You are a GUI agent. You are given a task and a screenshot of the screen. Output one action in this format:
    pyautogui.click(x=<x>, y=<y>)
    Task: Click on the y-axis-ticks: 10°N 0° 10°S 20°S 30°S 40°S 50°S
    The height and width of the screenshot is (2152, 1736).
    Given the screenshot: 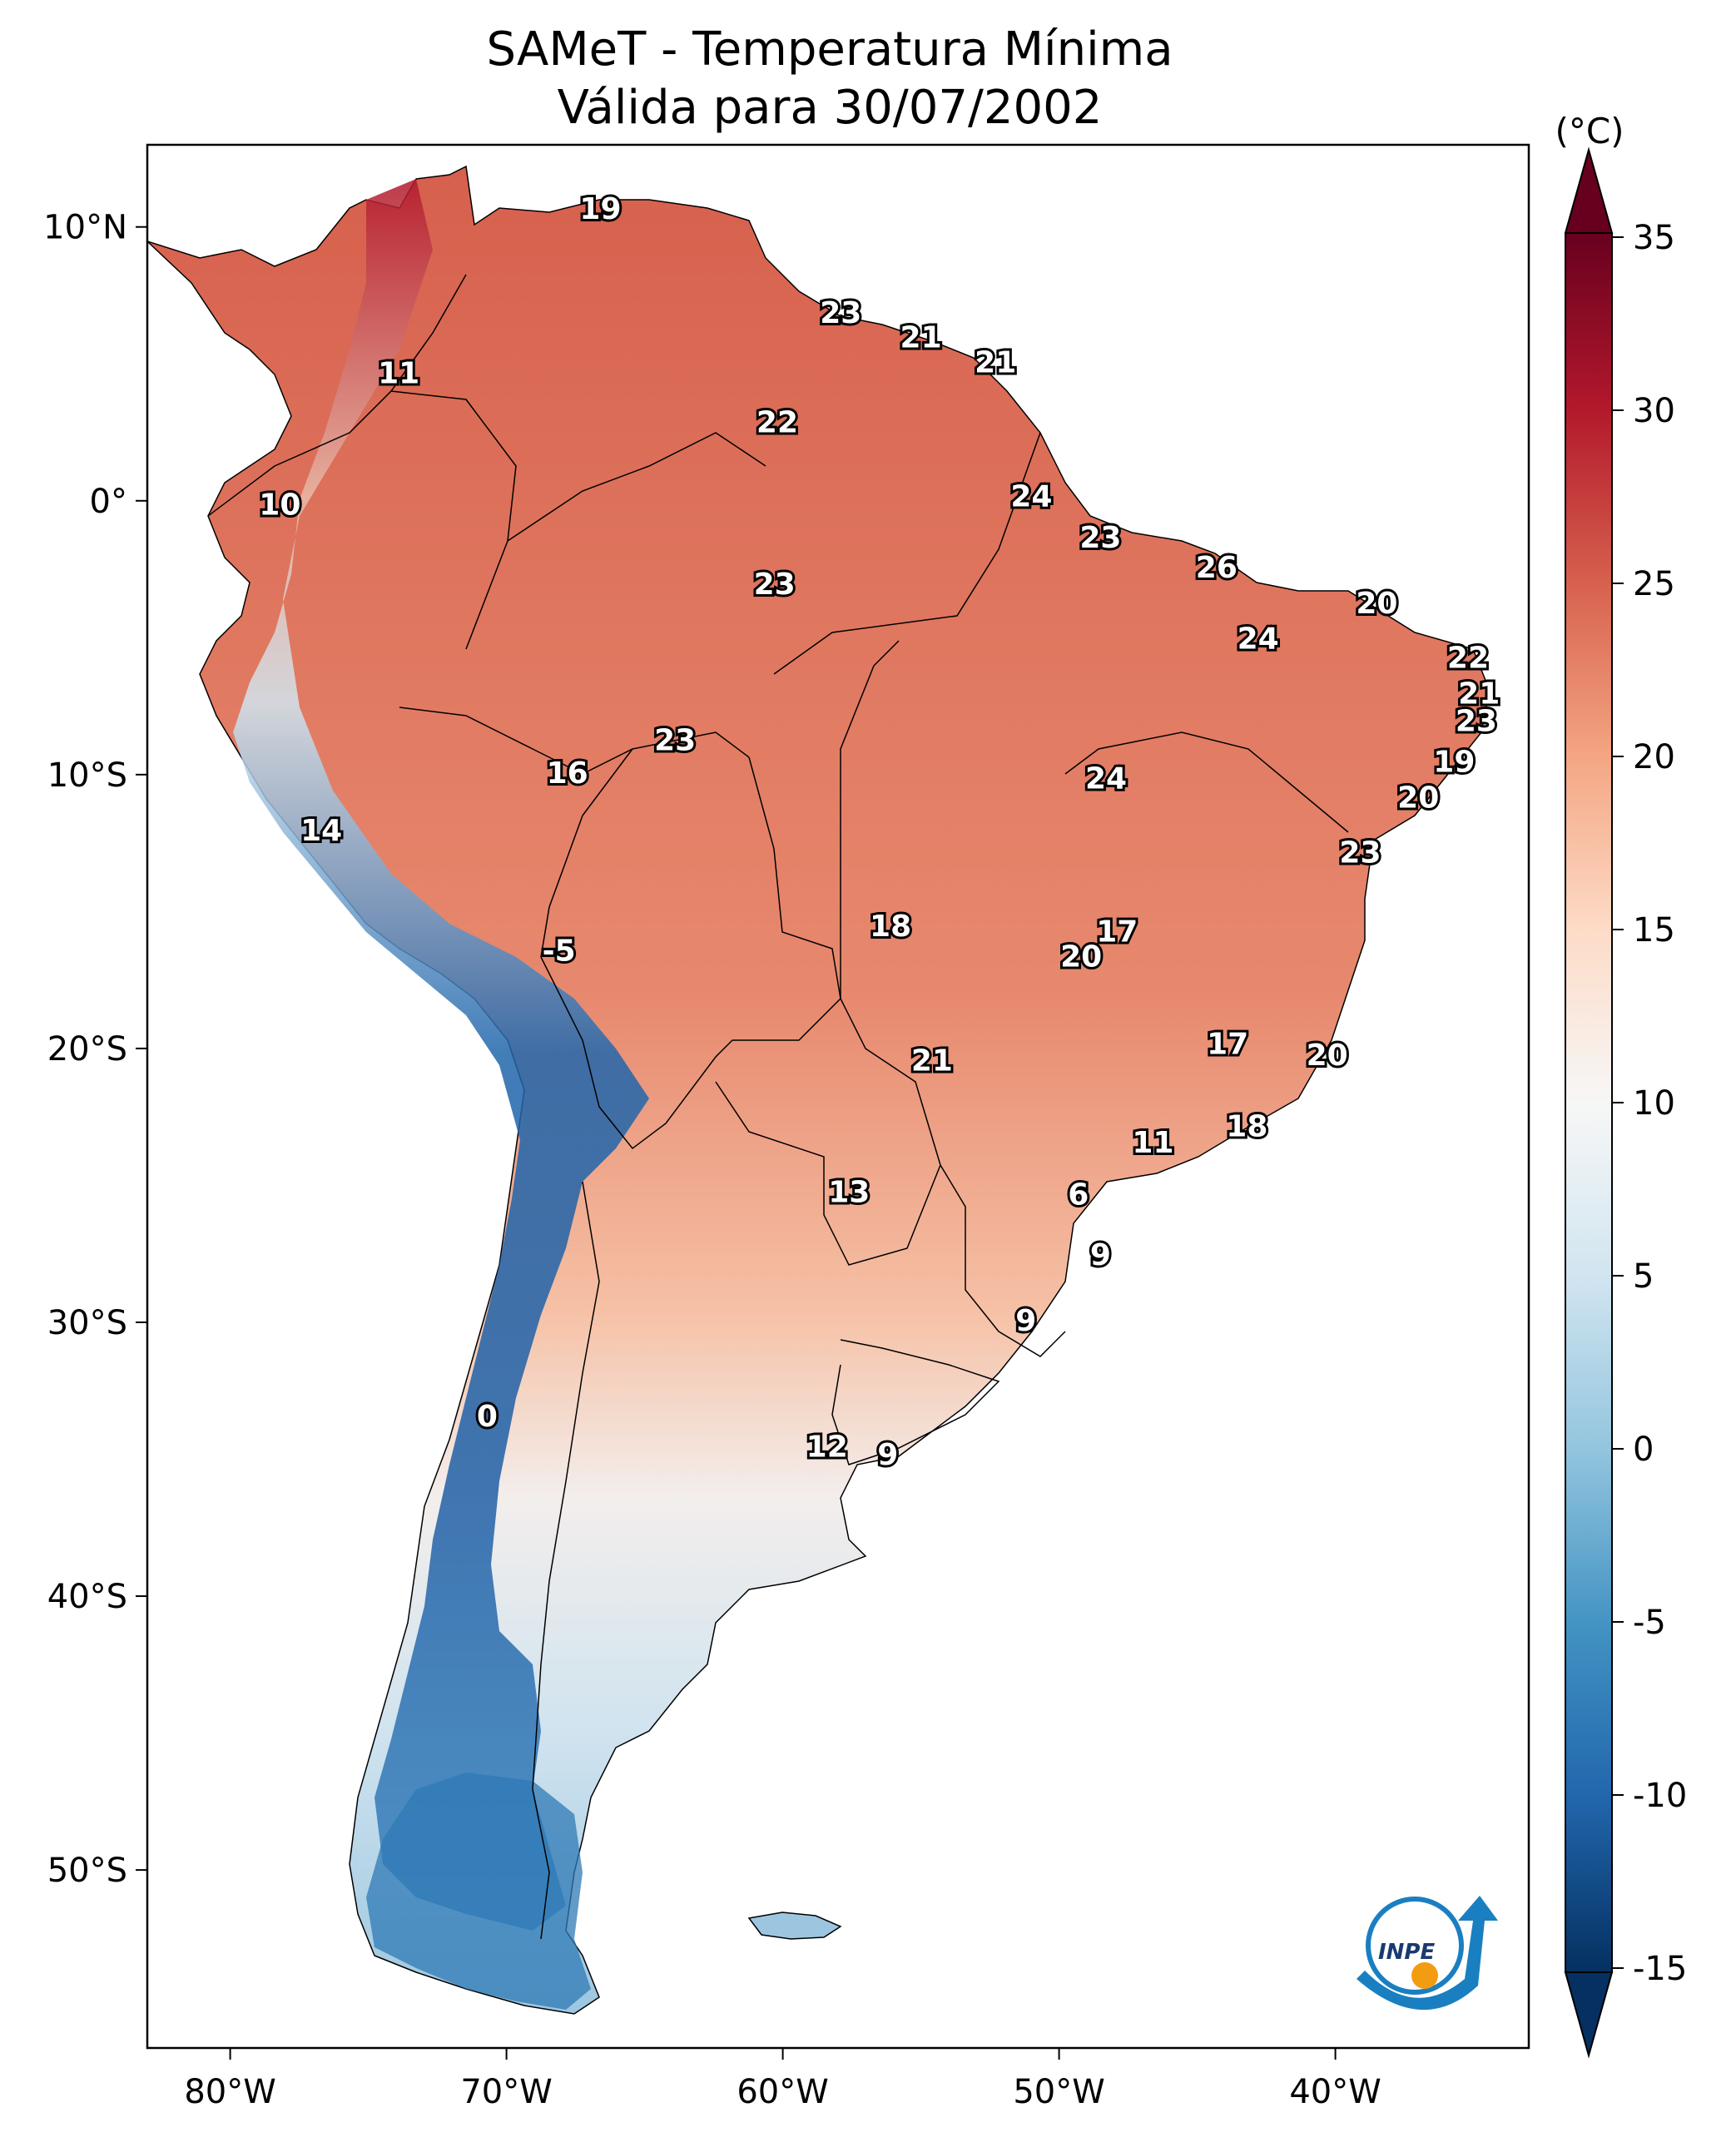 What is the action you would take?
    pyautogui.click(x=95, y=1049)
    